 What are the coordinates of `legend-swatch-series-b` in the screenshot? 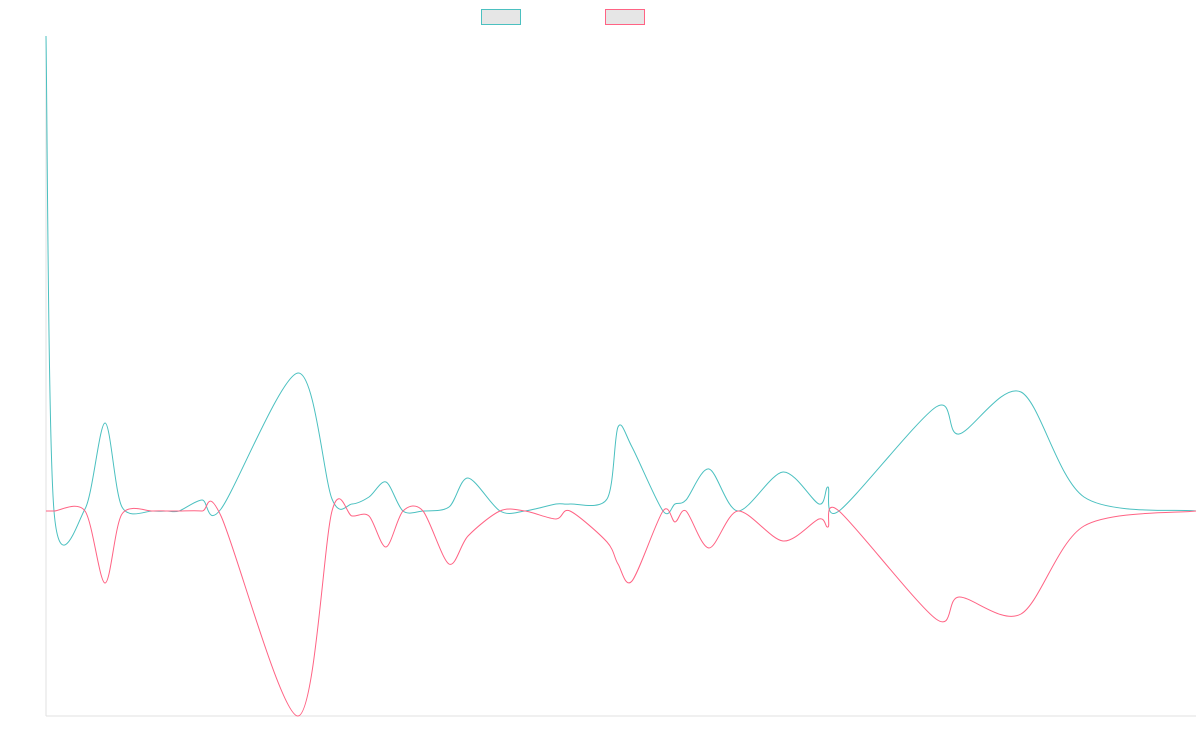 It's located at (625, 17).